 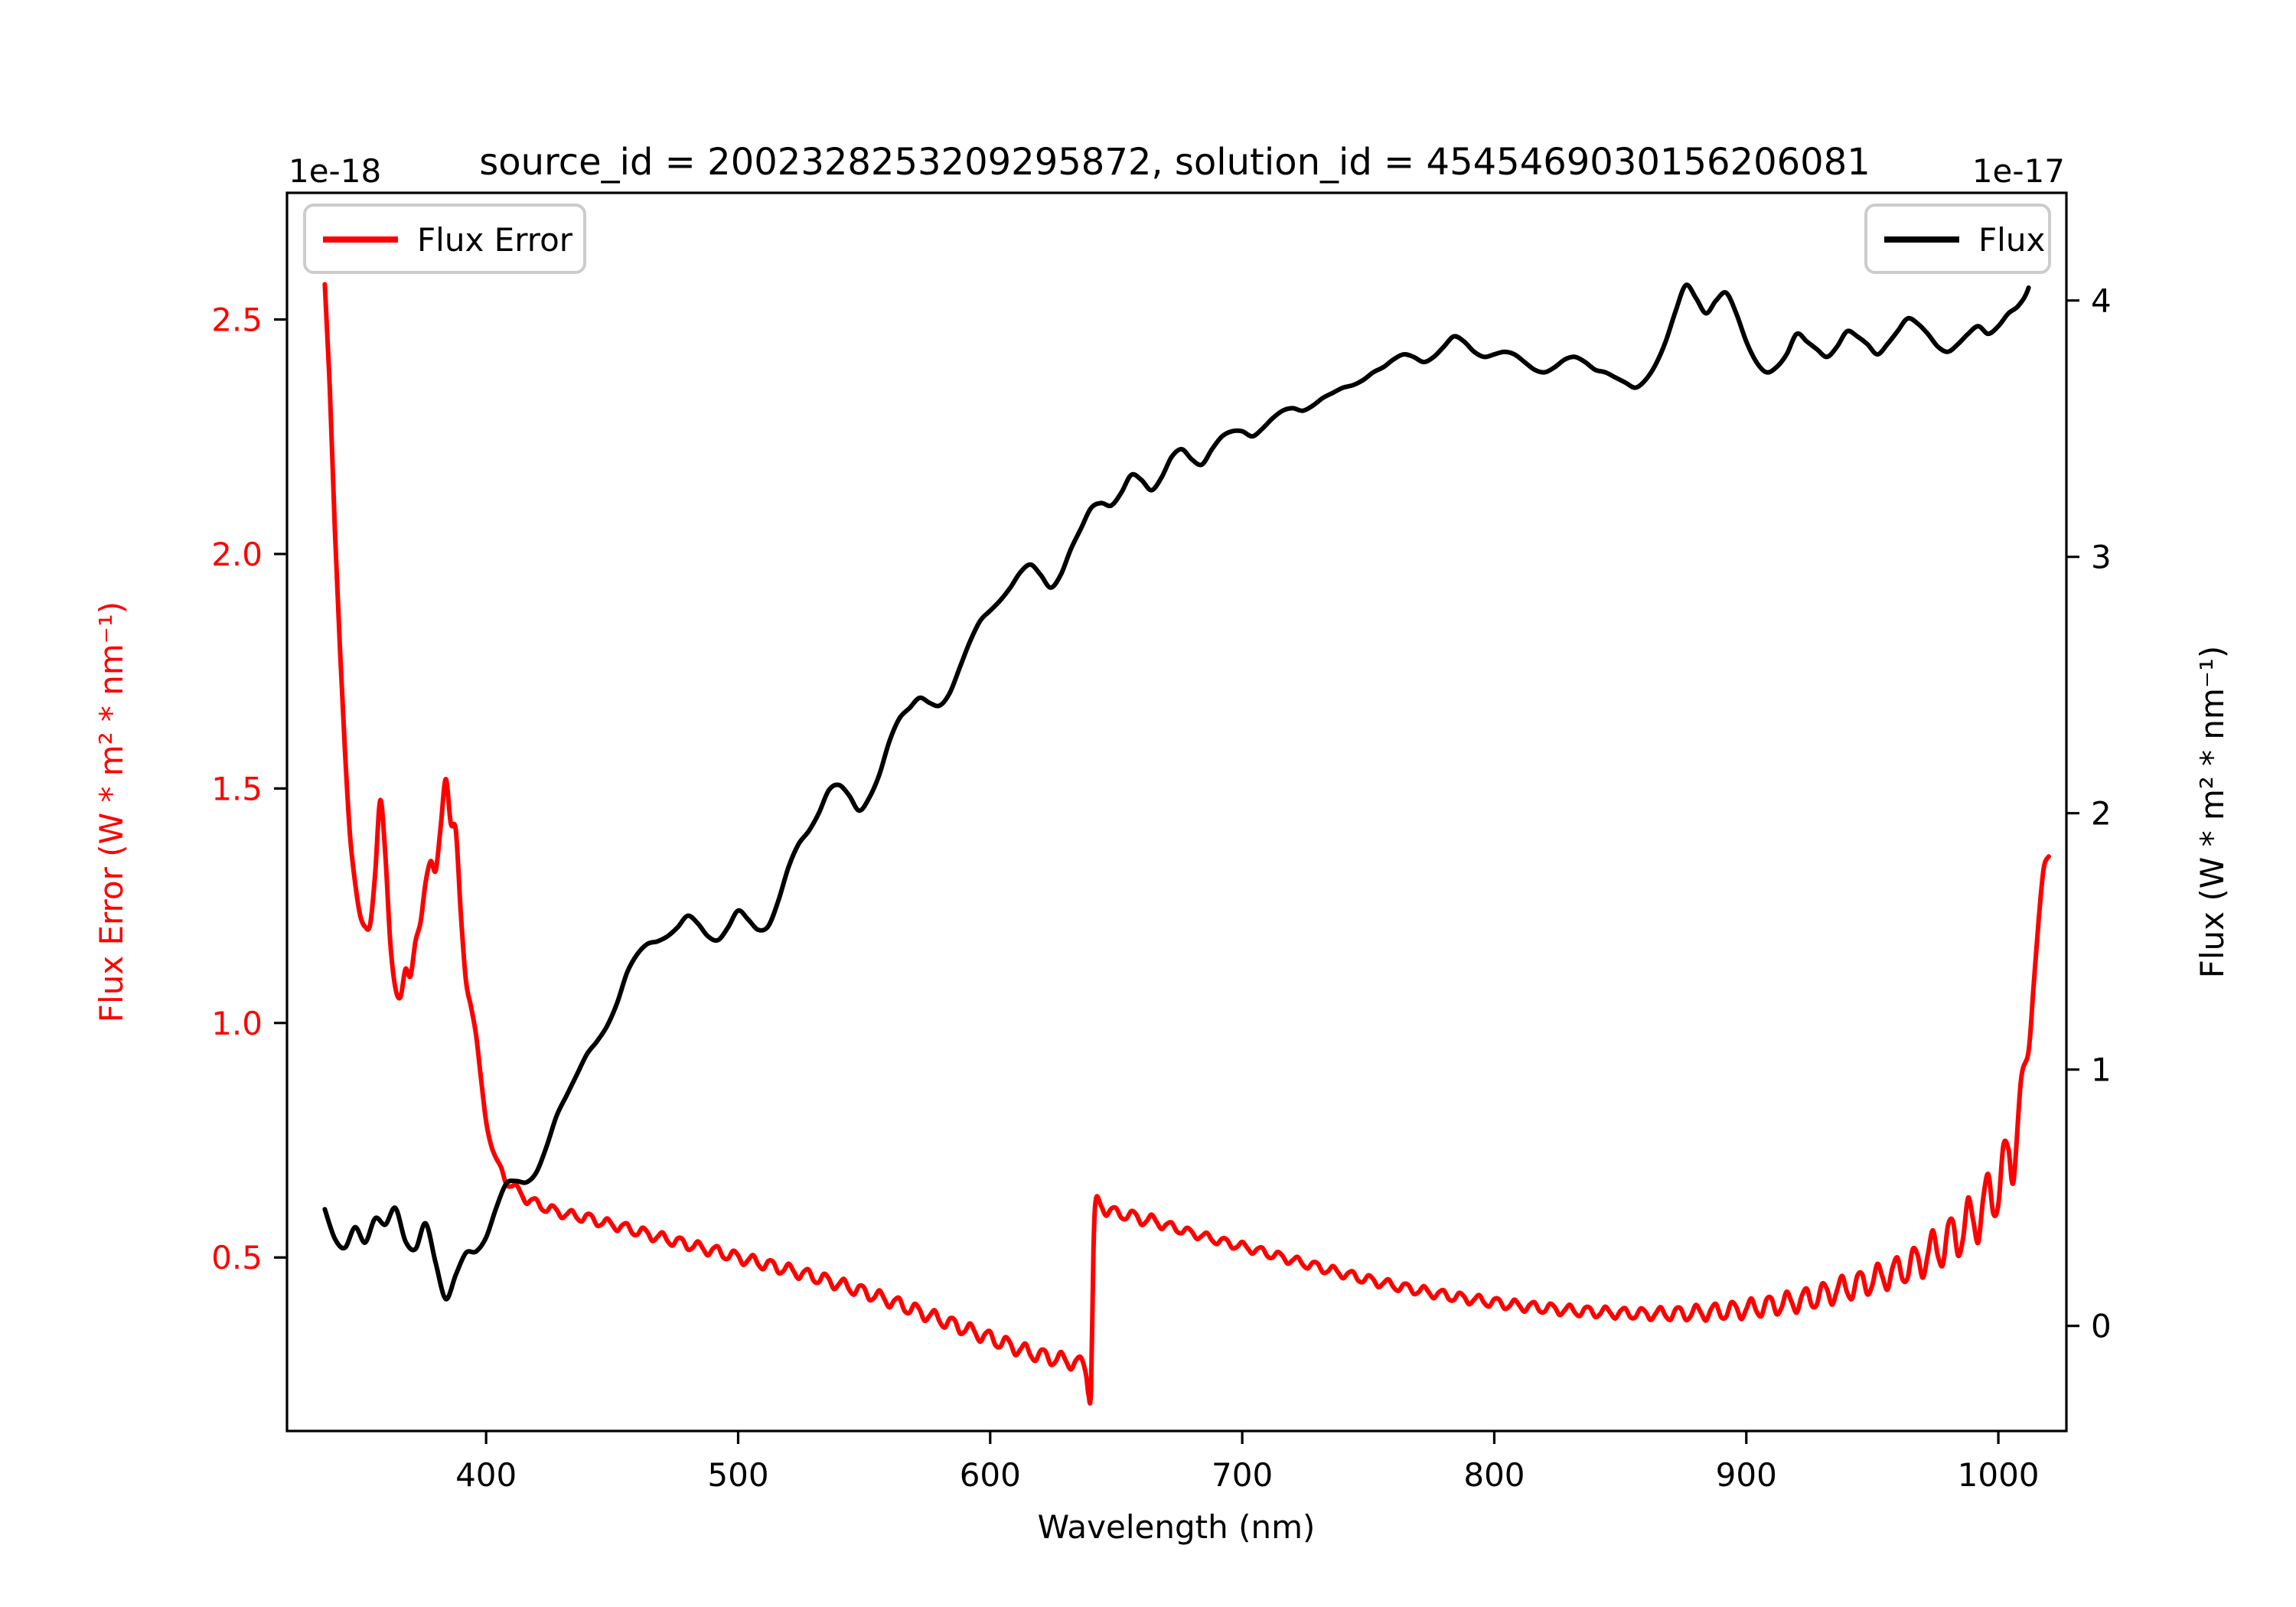 I want to click on legend-flux-error: Flux Error, so click(x=444, y=239).